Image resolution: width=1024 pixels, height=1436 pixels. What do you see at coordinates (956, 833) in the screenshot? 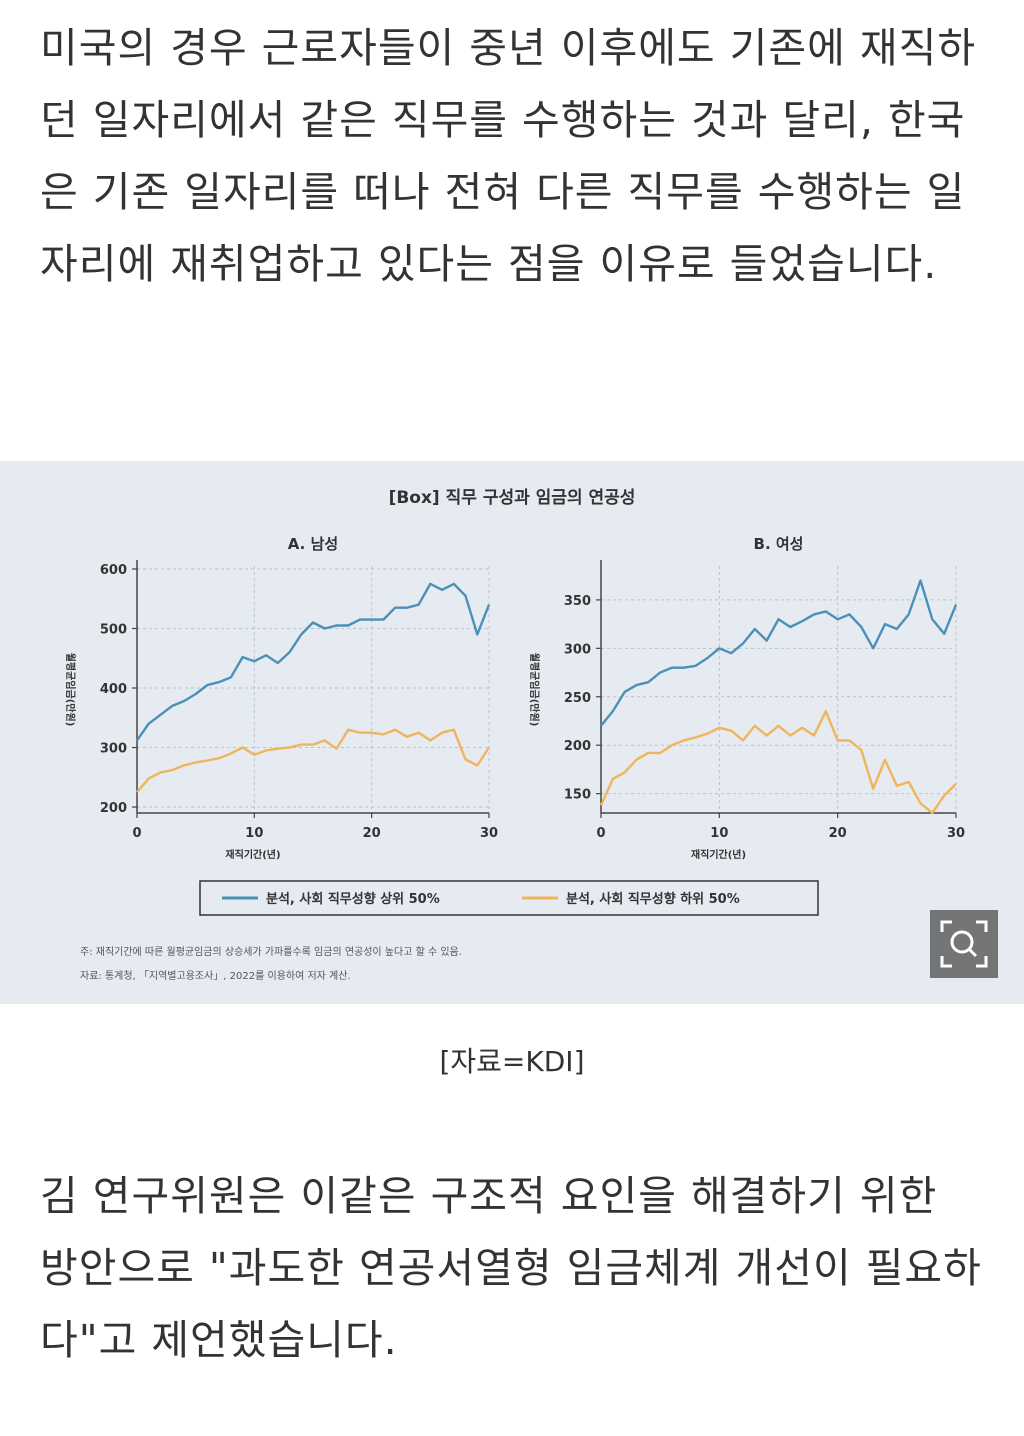
I see `x-tick-label-female: 30` at bounding box center [956, 833].